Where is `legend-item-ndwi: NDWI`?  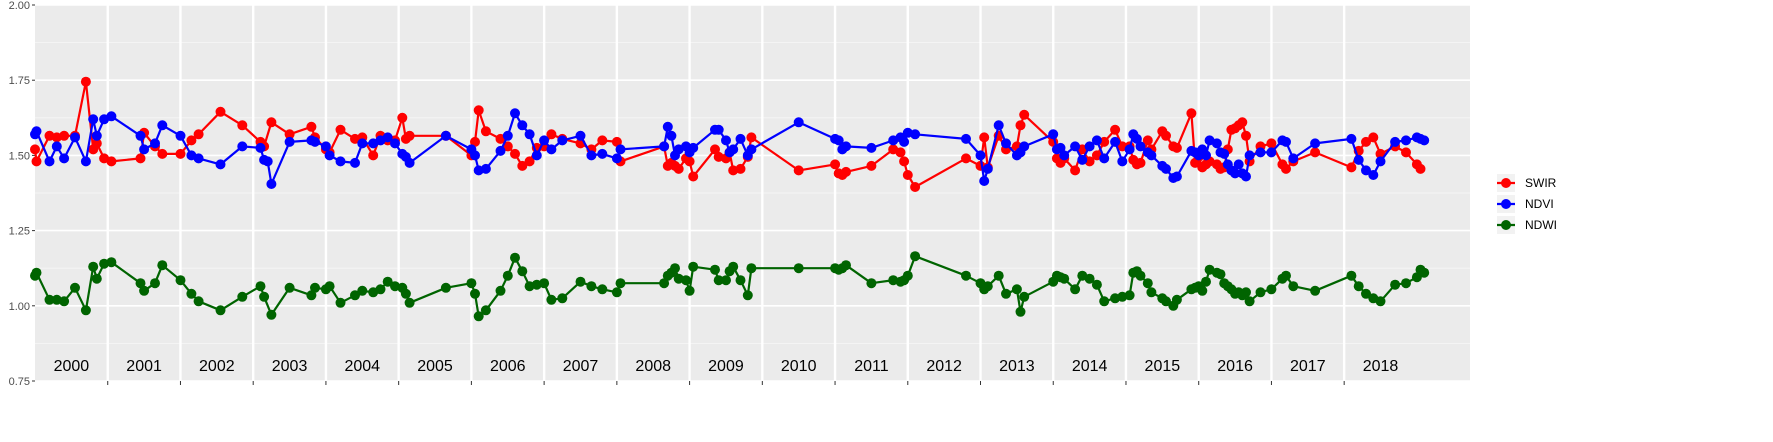 legend-item-ndwi: NDWI is located at coordinates (1527, 225).